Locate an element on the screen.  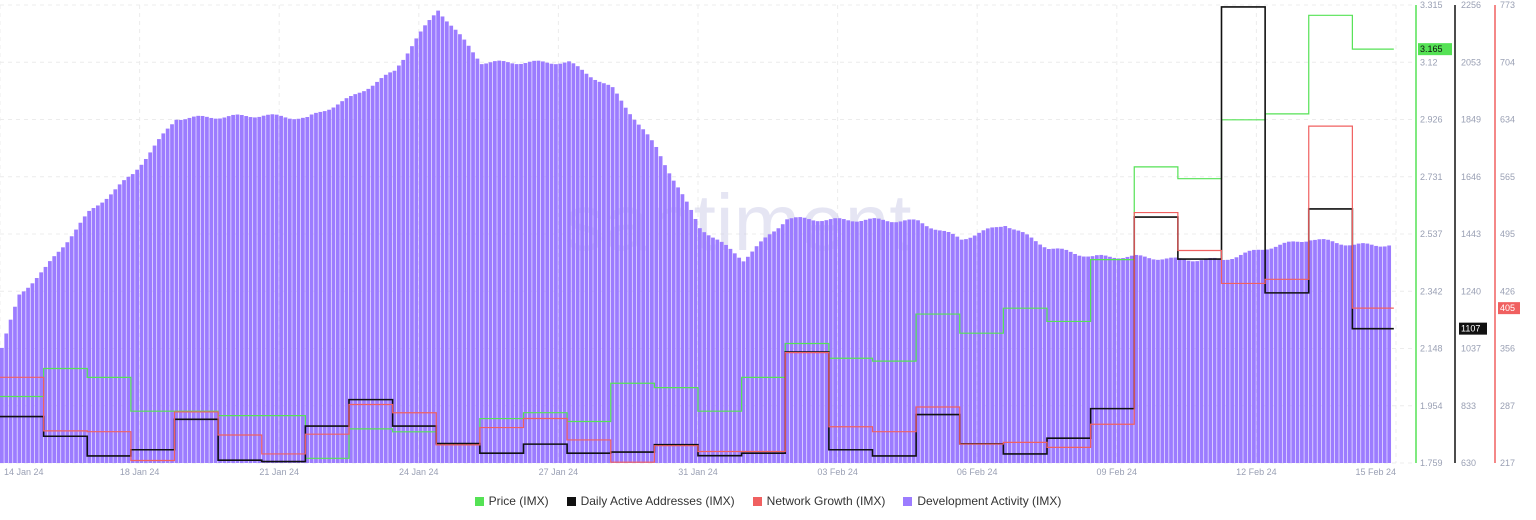
axis-tick-label: 2053 is located at coordinates (1471, 62).